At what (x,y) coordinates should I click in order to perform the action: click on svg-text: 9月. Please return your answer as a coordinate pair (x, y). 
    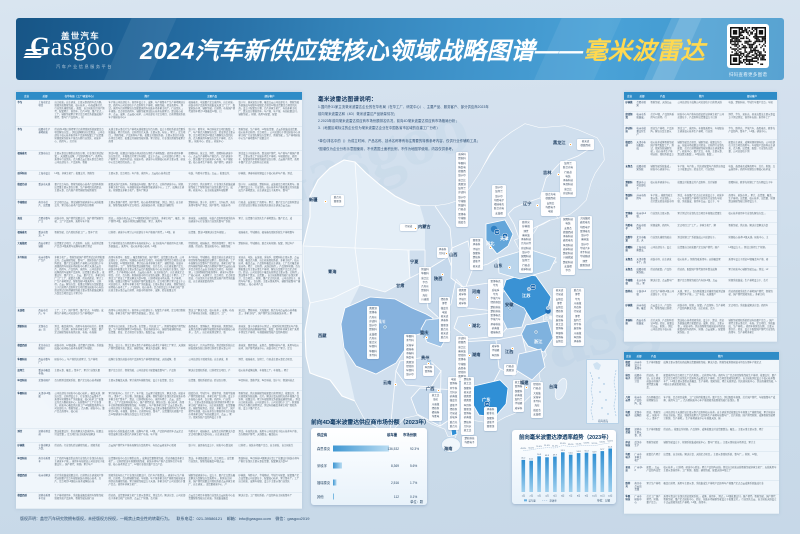
    Looking at the image, I should click on (586, 496).